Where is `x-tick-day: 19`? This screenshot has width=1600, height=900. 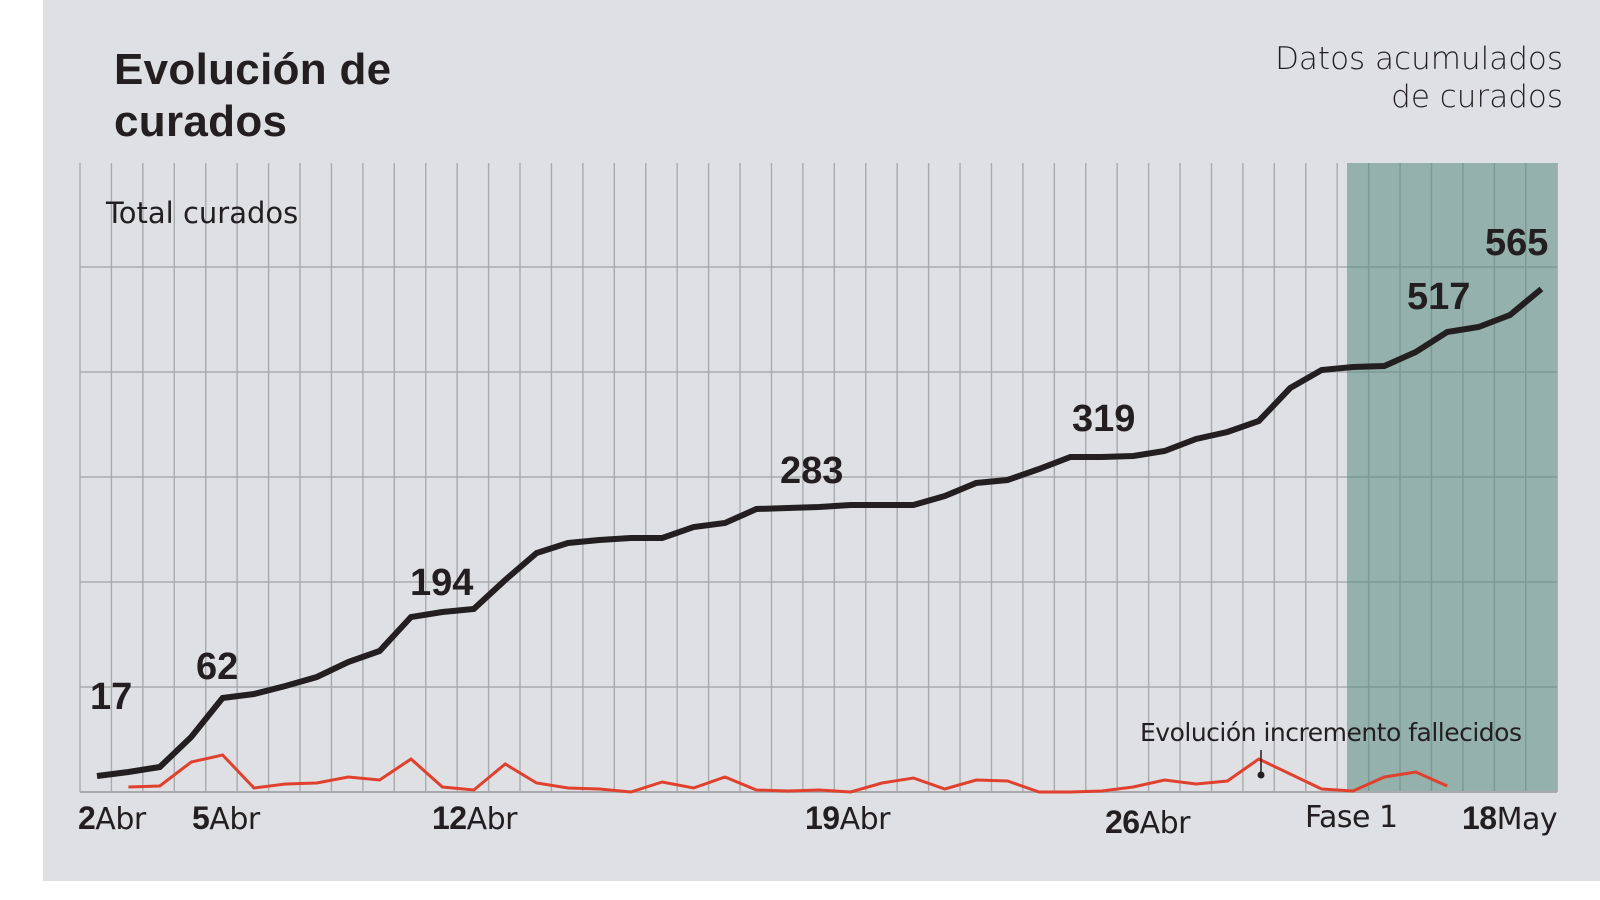 x-tick-day: 19 is located at coordinates (822, 818).